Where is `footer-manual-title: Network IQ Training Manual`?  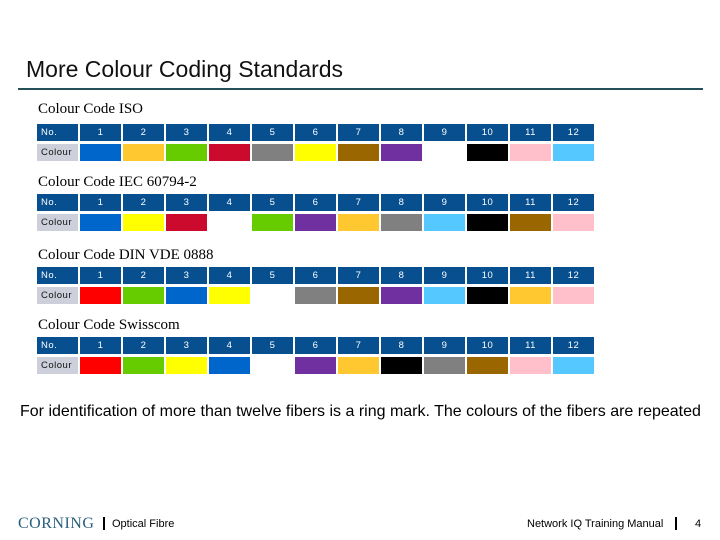
footer-manual-title: Network IQ Training Manual is located at coordinates (595, 524).